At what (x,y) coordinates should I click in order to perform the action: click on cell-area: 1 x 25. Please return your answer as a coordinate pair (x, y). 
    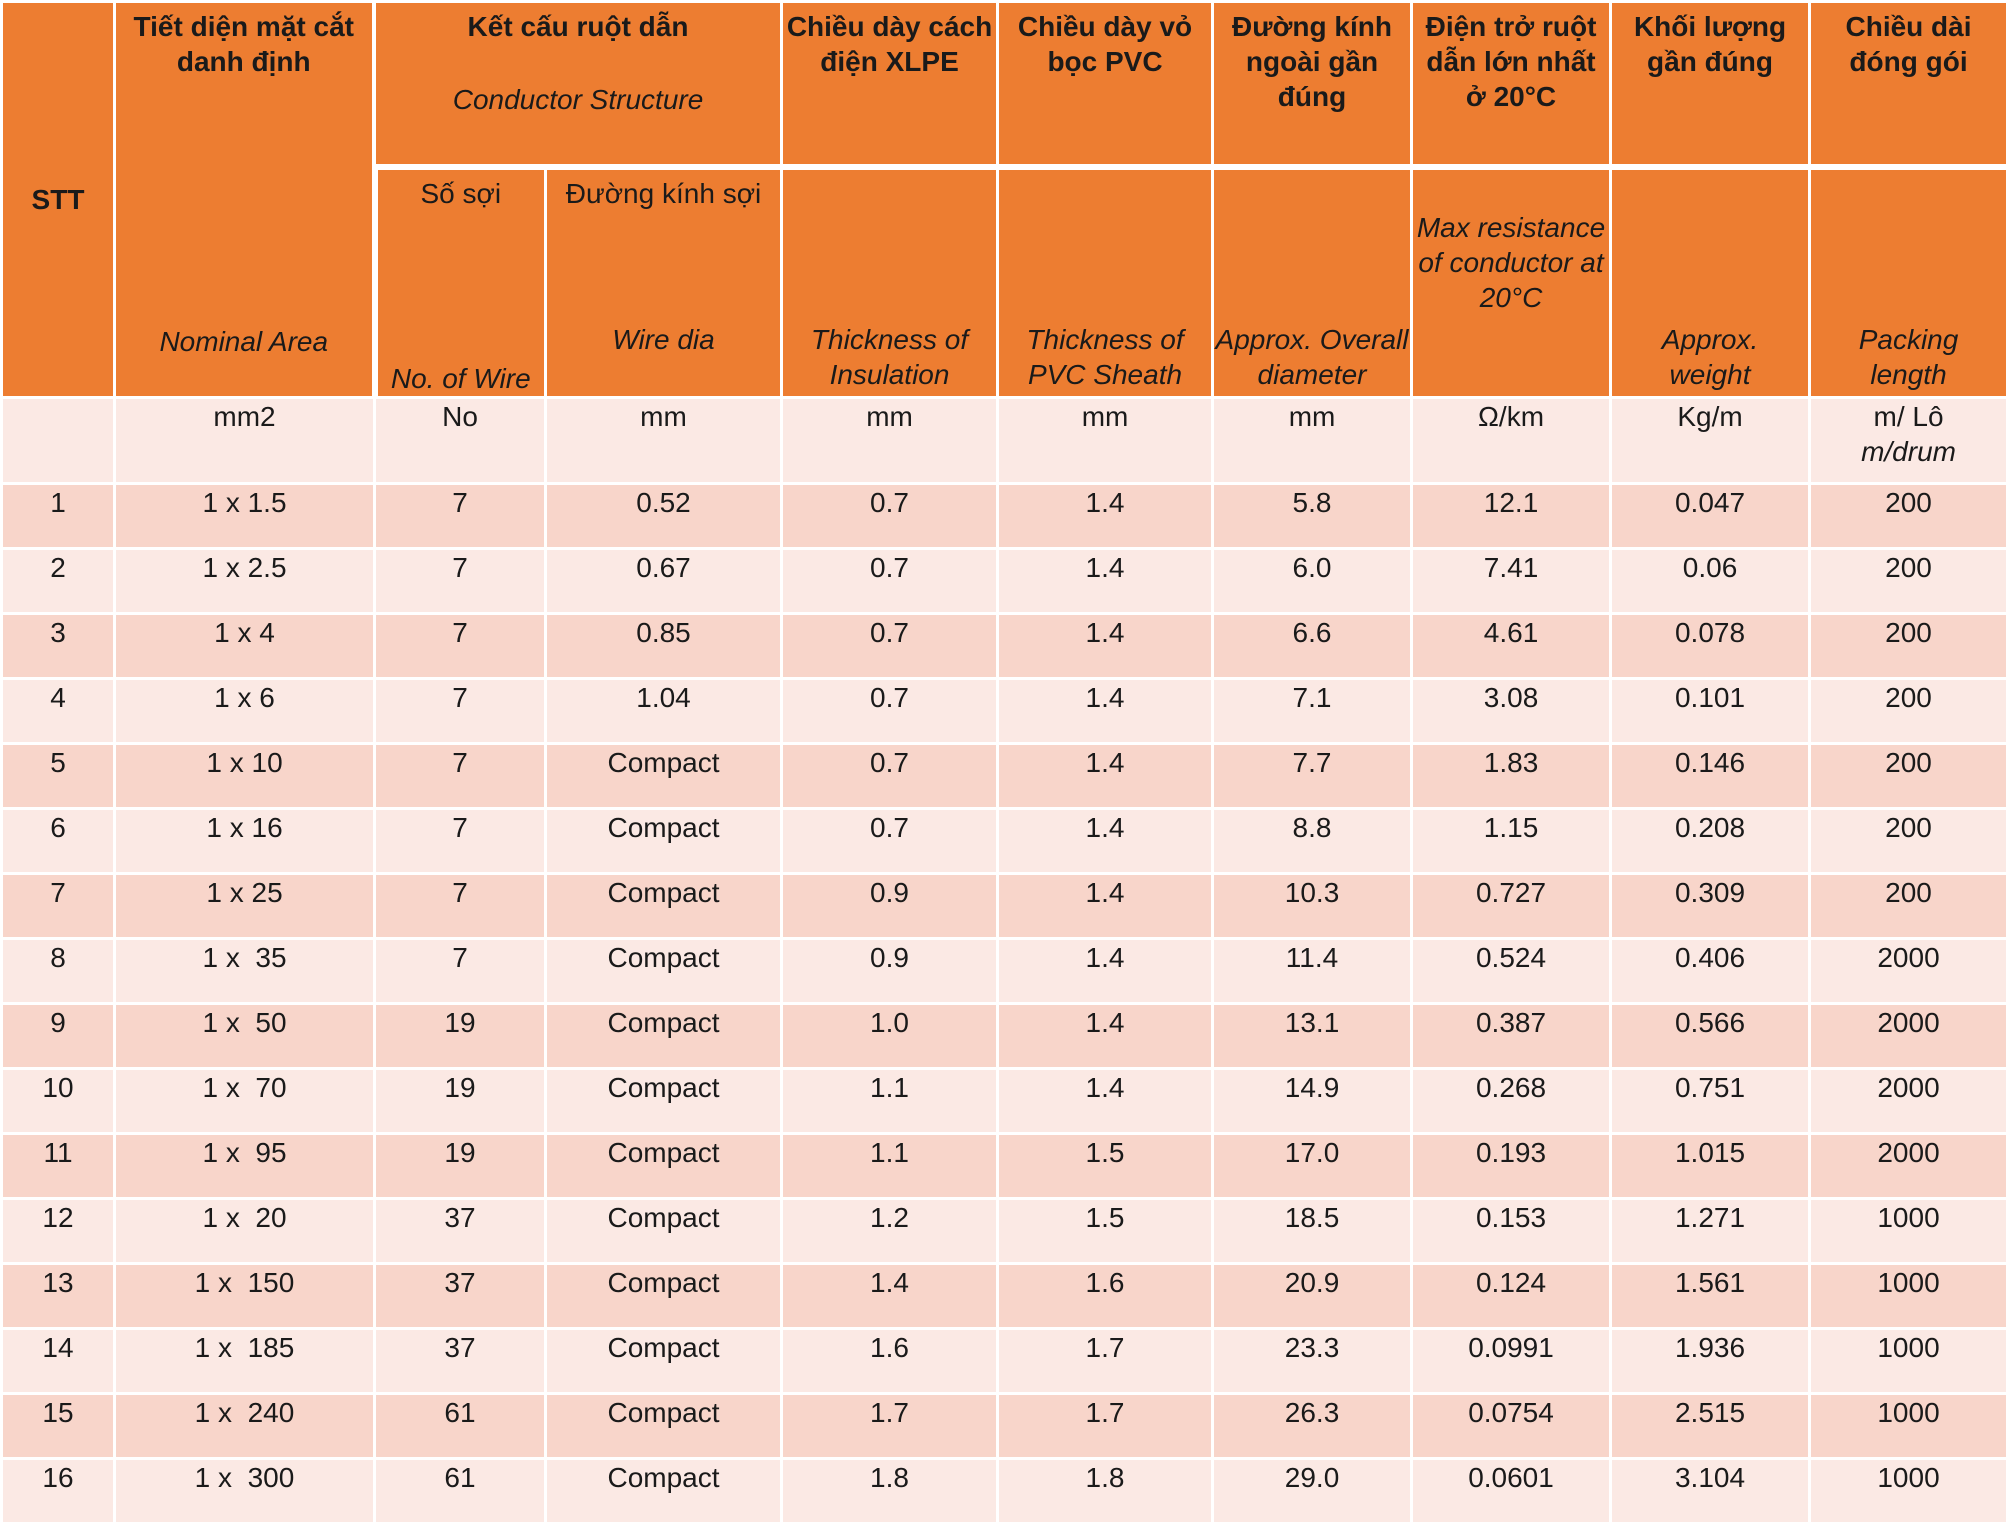
    Looking at the image, I should click on (245, 905).